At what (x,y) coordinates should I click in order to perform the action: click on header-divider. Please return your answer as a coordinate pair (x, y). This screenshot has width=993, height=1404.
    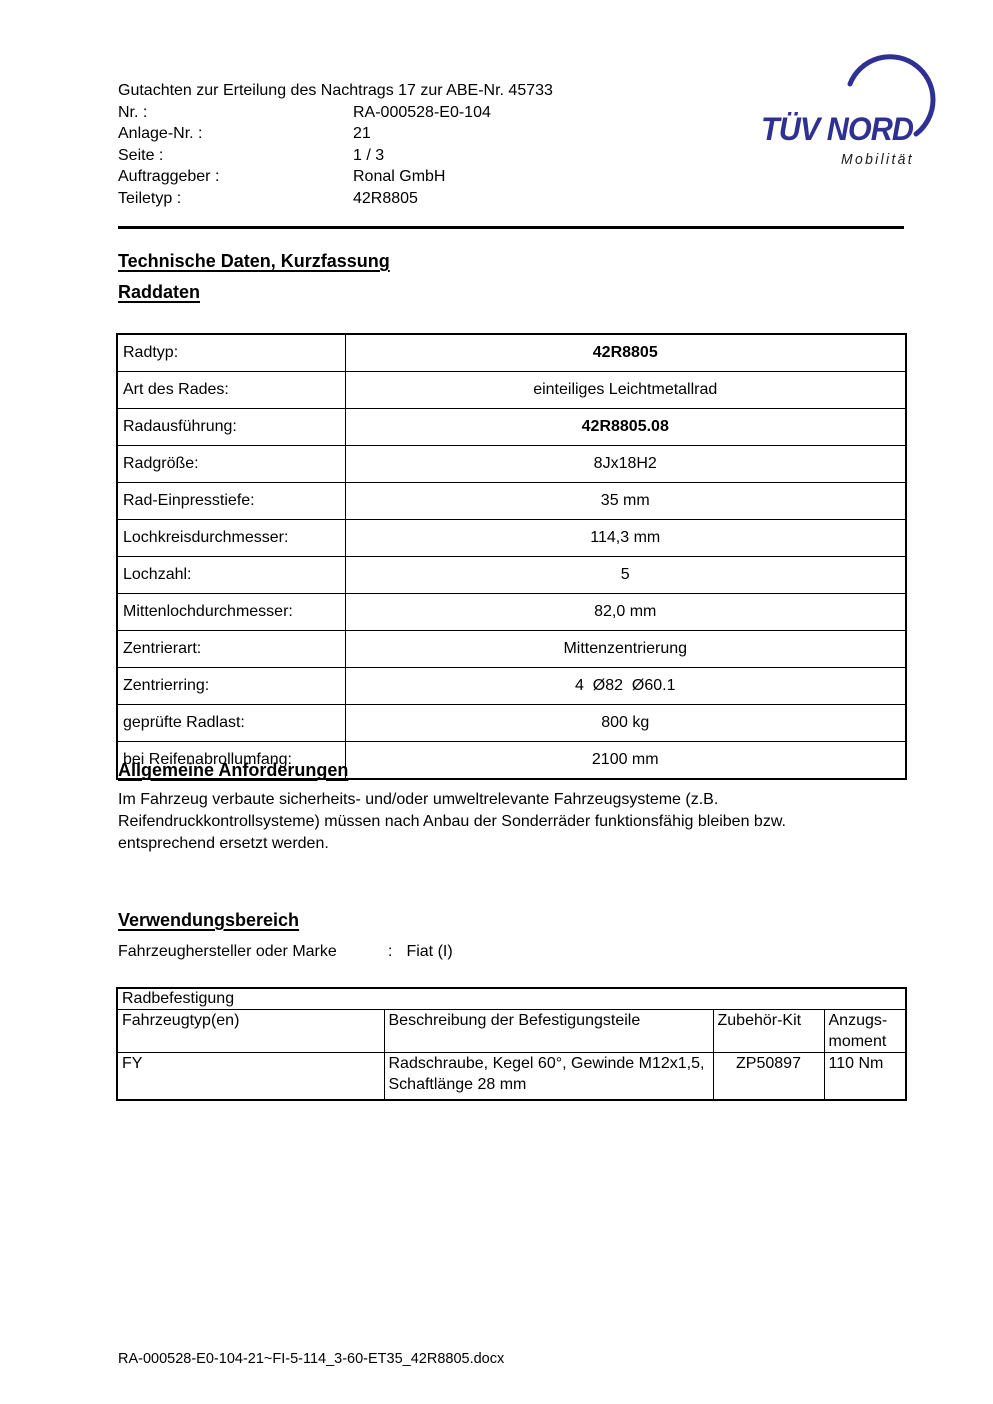
    Looking at the image, I should click on (511, 227).